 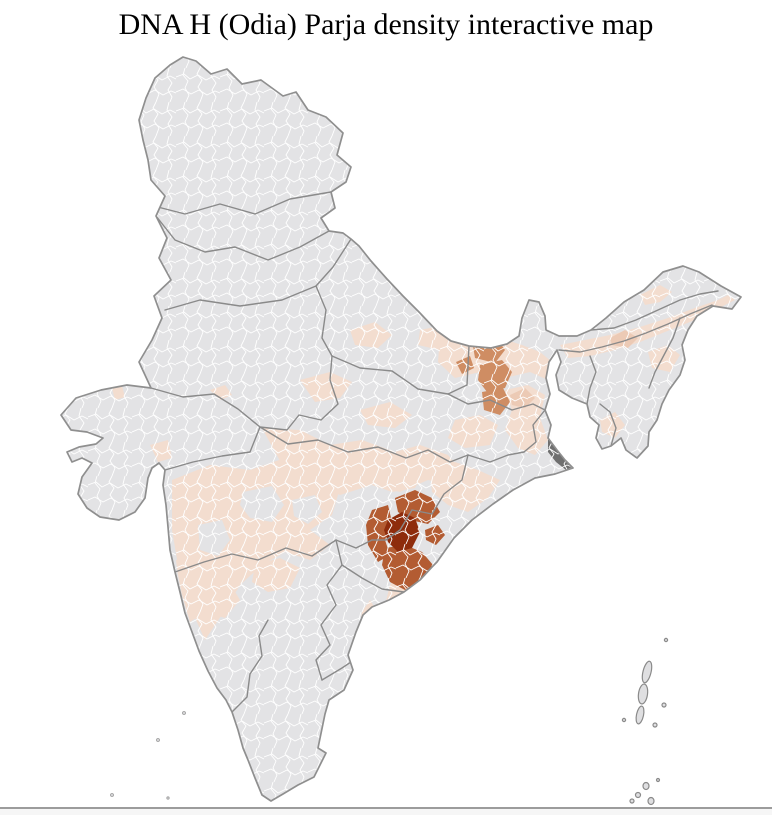 I want to click on andaman-nicobar-islands, so click(x=645, y=721).